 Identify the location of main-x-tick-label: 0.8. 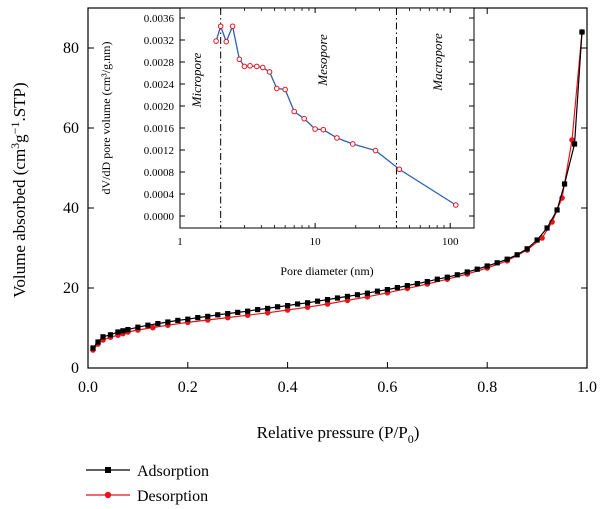
(487, 387).